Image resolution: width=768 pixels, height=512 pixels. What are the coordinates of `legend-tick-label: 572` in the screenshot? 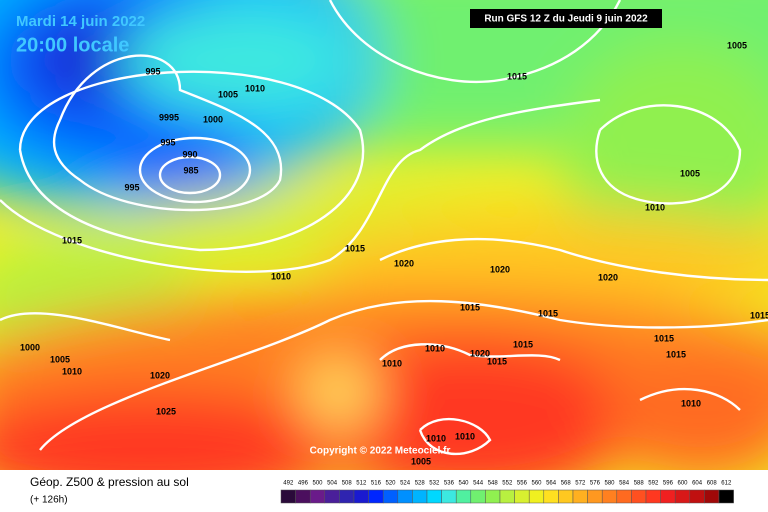 It's located at (580, 484).